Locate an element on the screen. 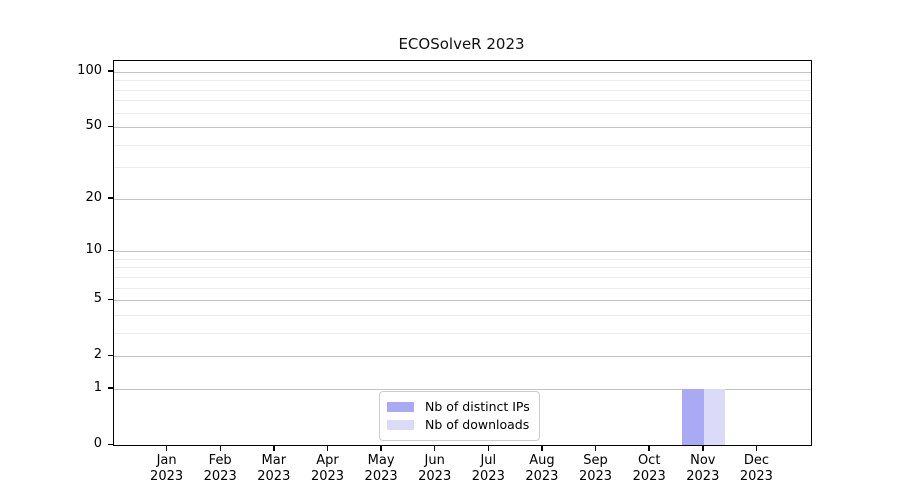 The height and width of the screenshot is (500, 900). x-tick-nov is located at coordinates (703, 448).